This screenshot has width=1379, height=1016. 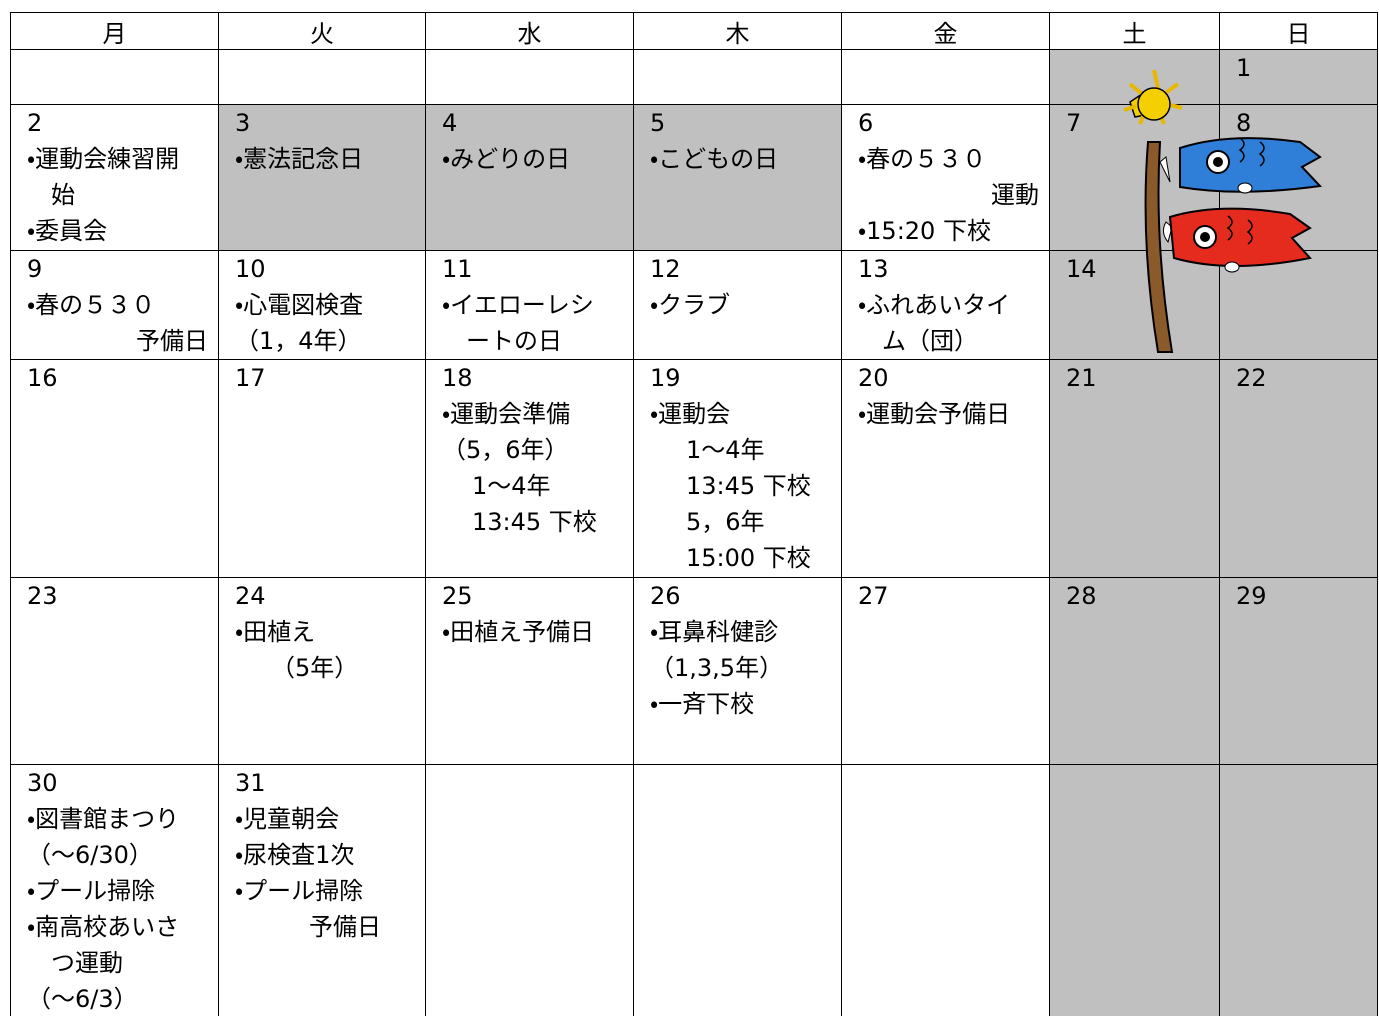 I want to click on day-cell: 18 ・運動会準備 （5，6年） 1～4年 13:45 下校, so click(x=529, y=468).